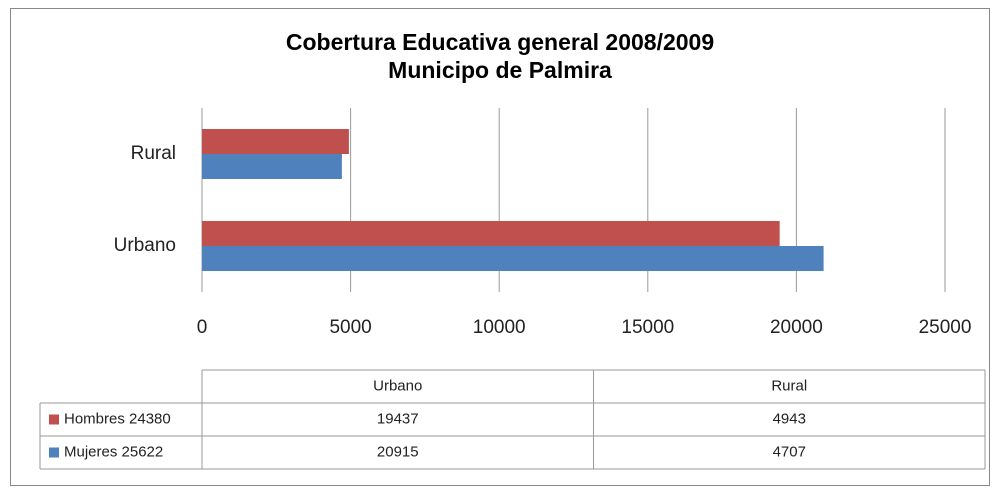 This screenshot has height=499, width=1000. What do you see at coordinates (500, 42) in the screenshot?
I see `chart-title: Cobertura Educativa general 2008/2009` at bounding box center [500, 42].